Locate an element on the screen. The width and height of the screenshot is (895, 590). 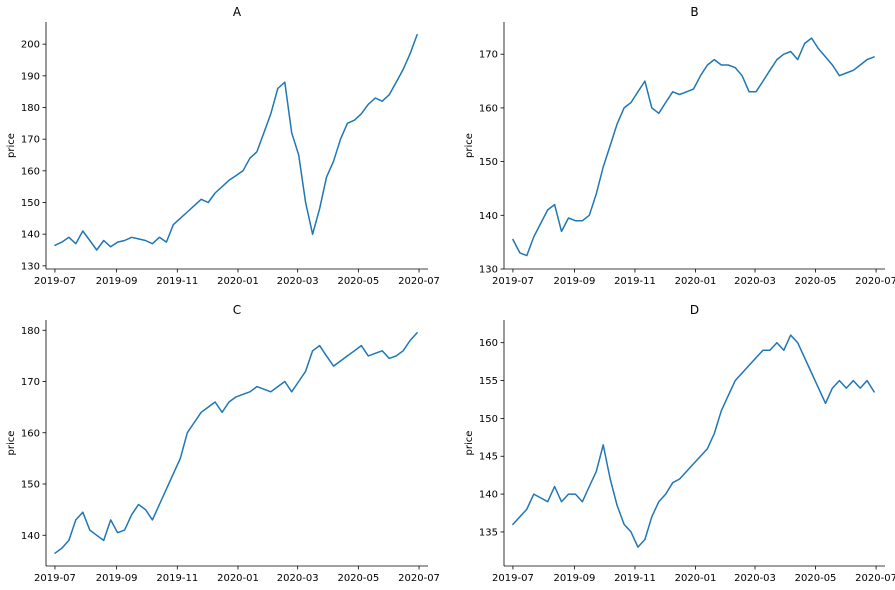
panel-a-ytick-label: 160 is located at coordinates (30, 171).